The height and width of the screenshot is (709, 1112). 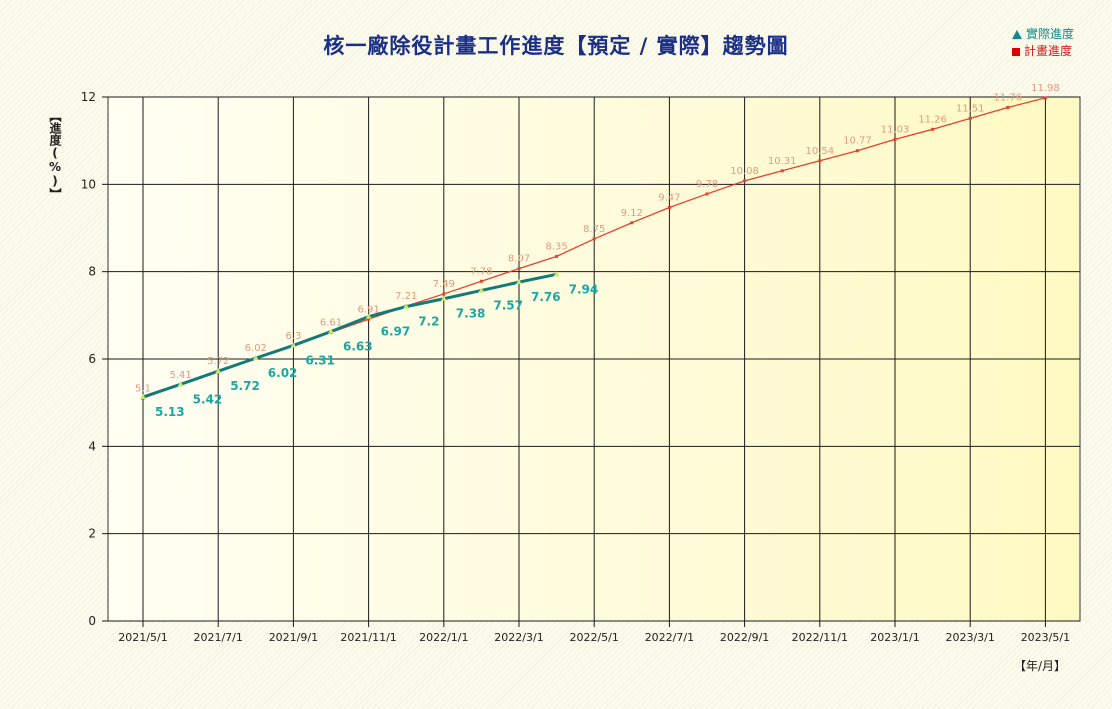 I want to click on x-tick-label: 2023/1/1, so click(x=894, y=637).